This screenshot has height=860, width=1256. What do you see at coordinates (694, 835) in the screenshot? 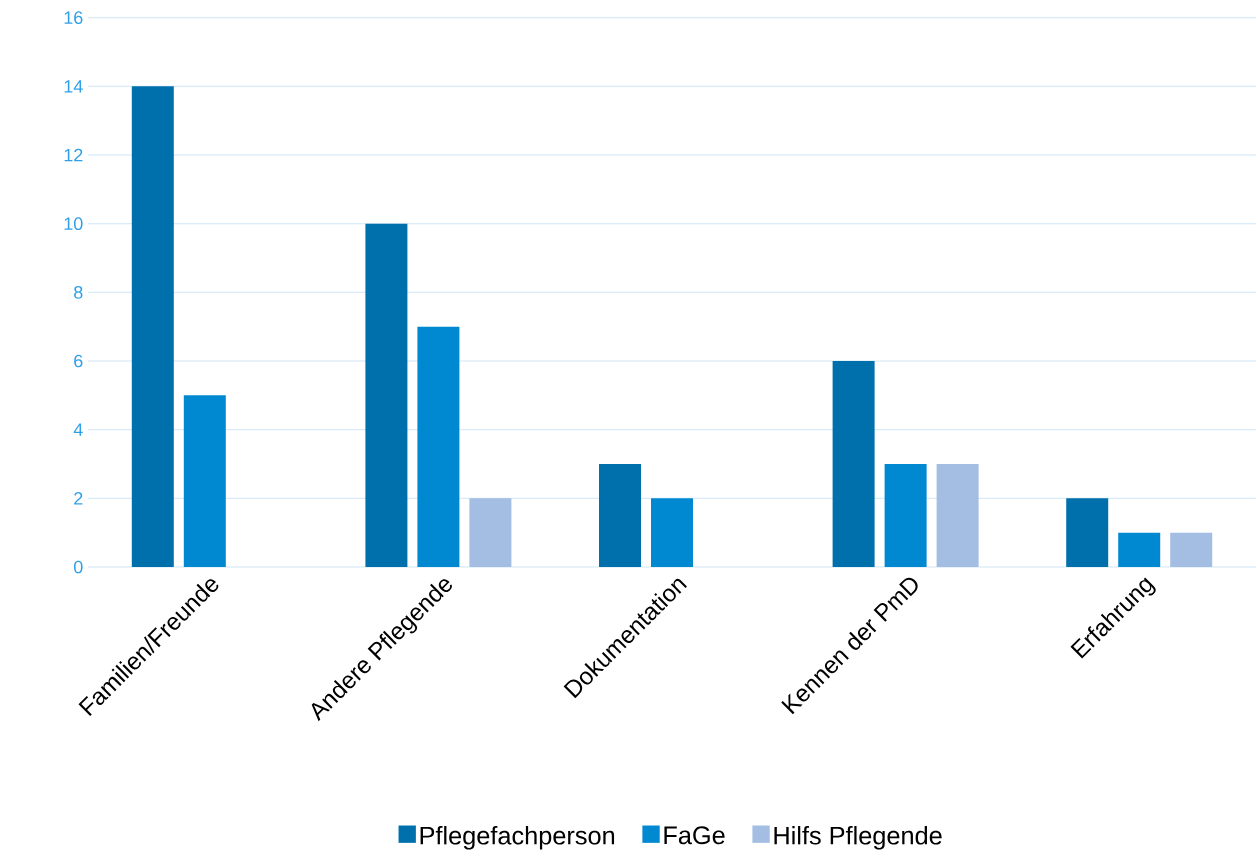
I see `legend-label: FaGe` at bounding box center [694, 835].